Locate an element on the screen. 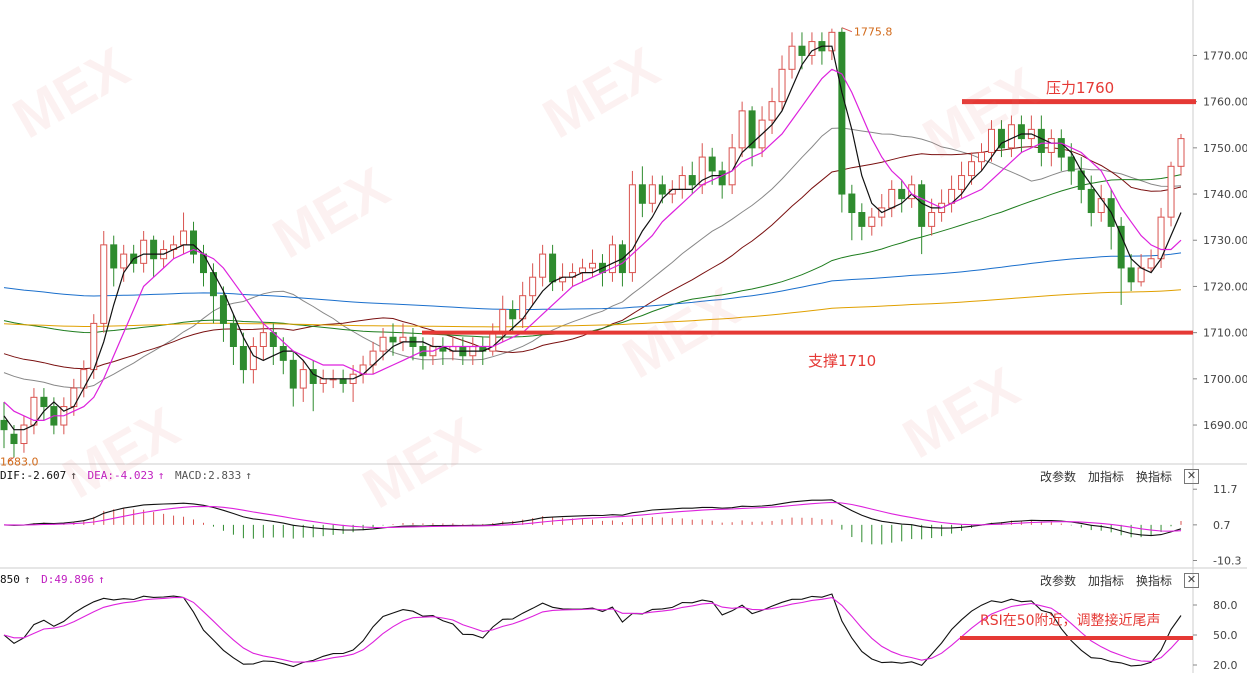 This screenshot has height=673, width=1247. ma-line-ma250 is located at coordinates (592, 308).